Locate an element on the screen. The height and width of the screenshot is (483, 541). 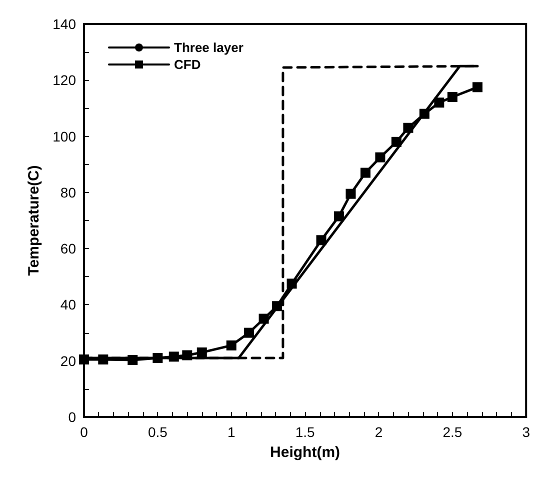
y-tick-label: 80 is located at coordinates (68, 192).